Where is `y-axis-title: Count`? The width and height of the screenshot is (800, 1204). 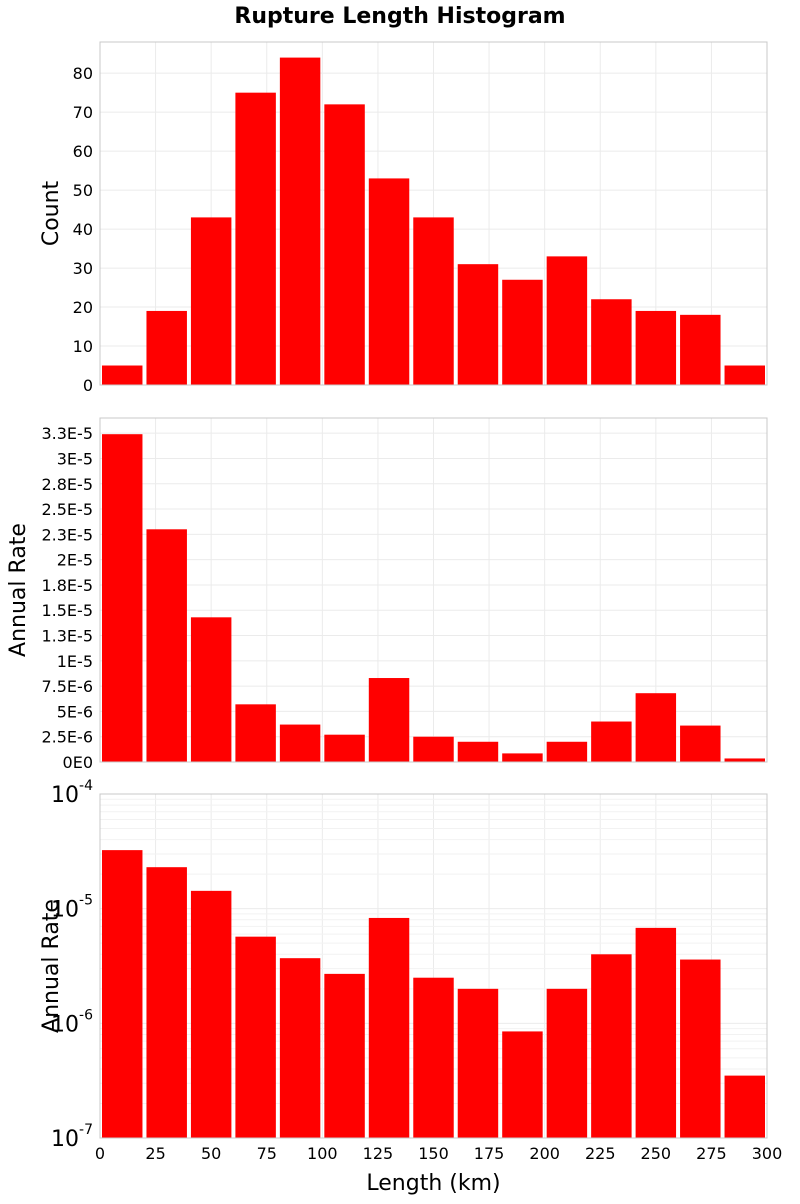 y-axis-title: Count is located at coordinates (51, 213).